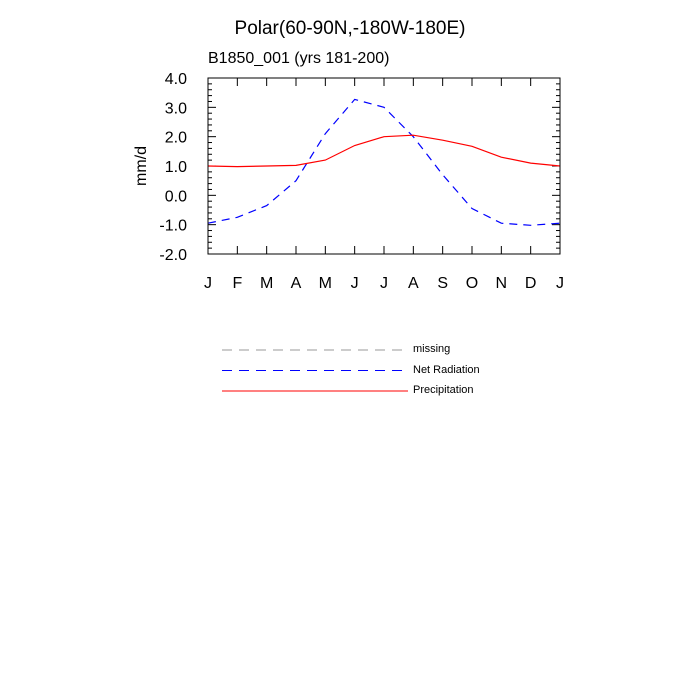 The image size is (700, 700). Describe the element at coordinates (176, 108) in the screenshot. I see `y-tick-label: 3.0` at that location.